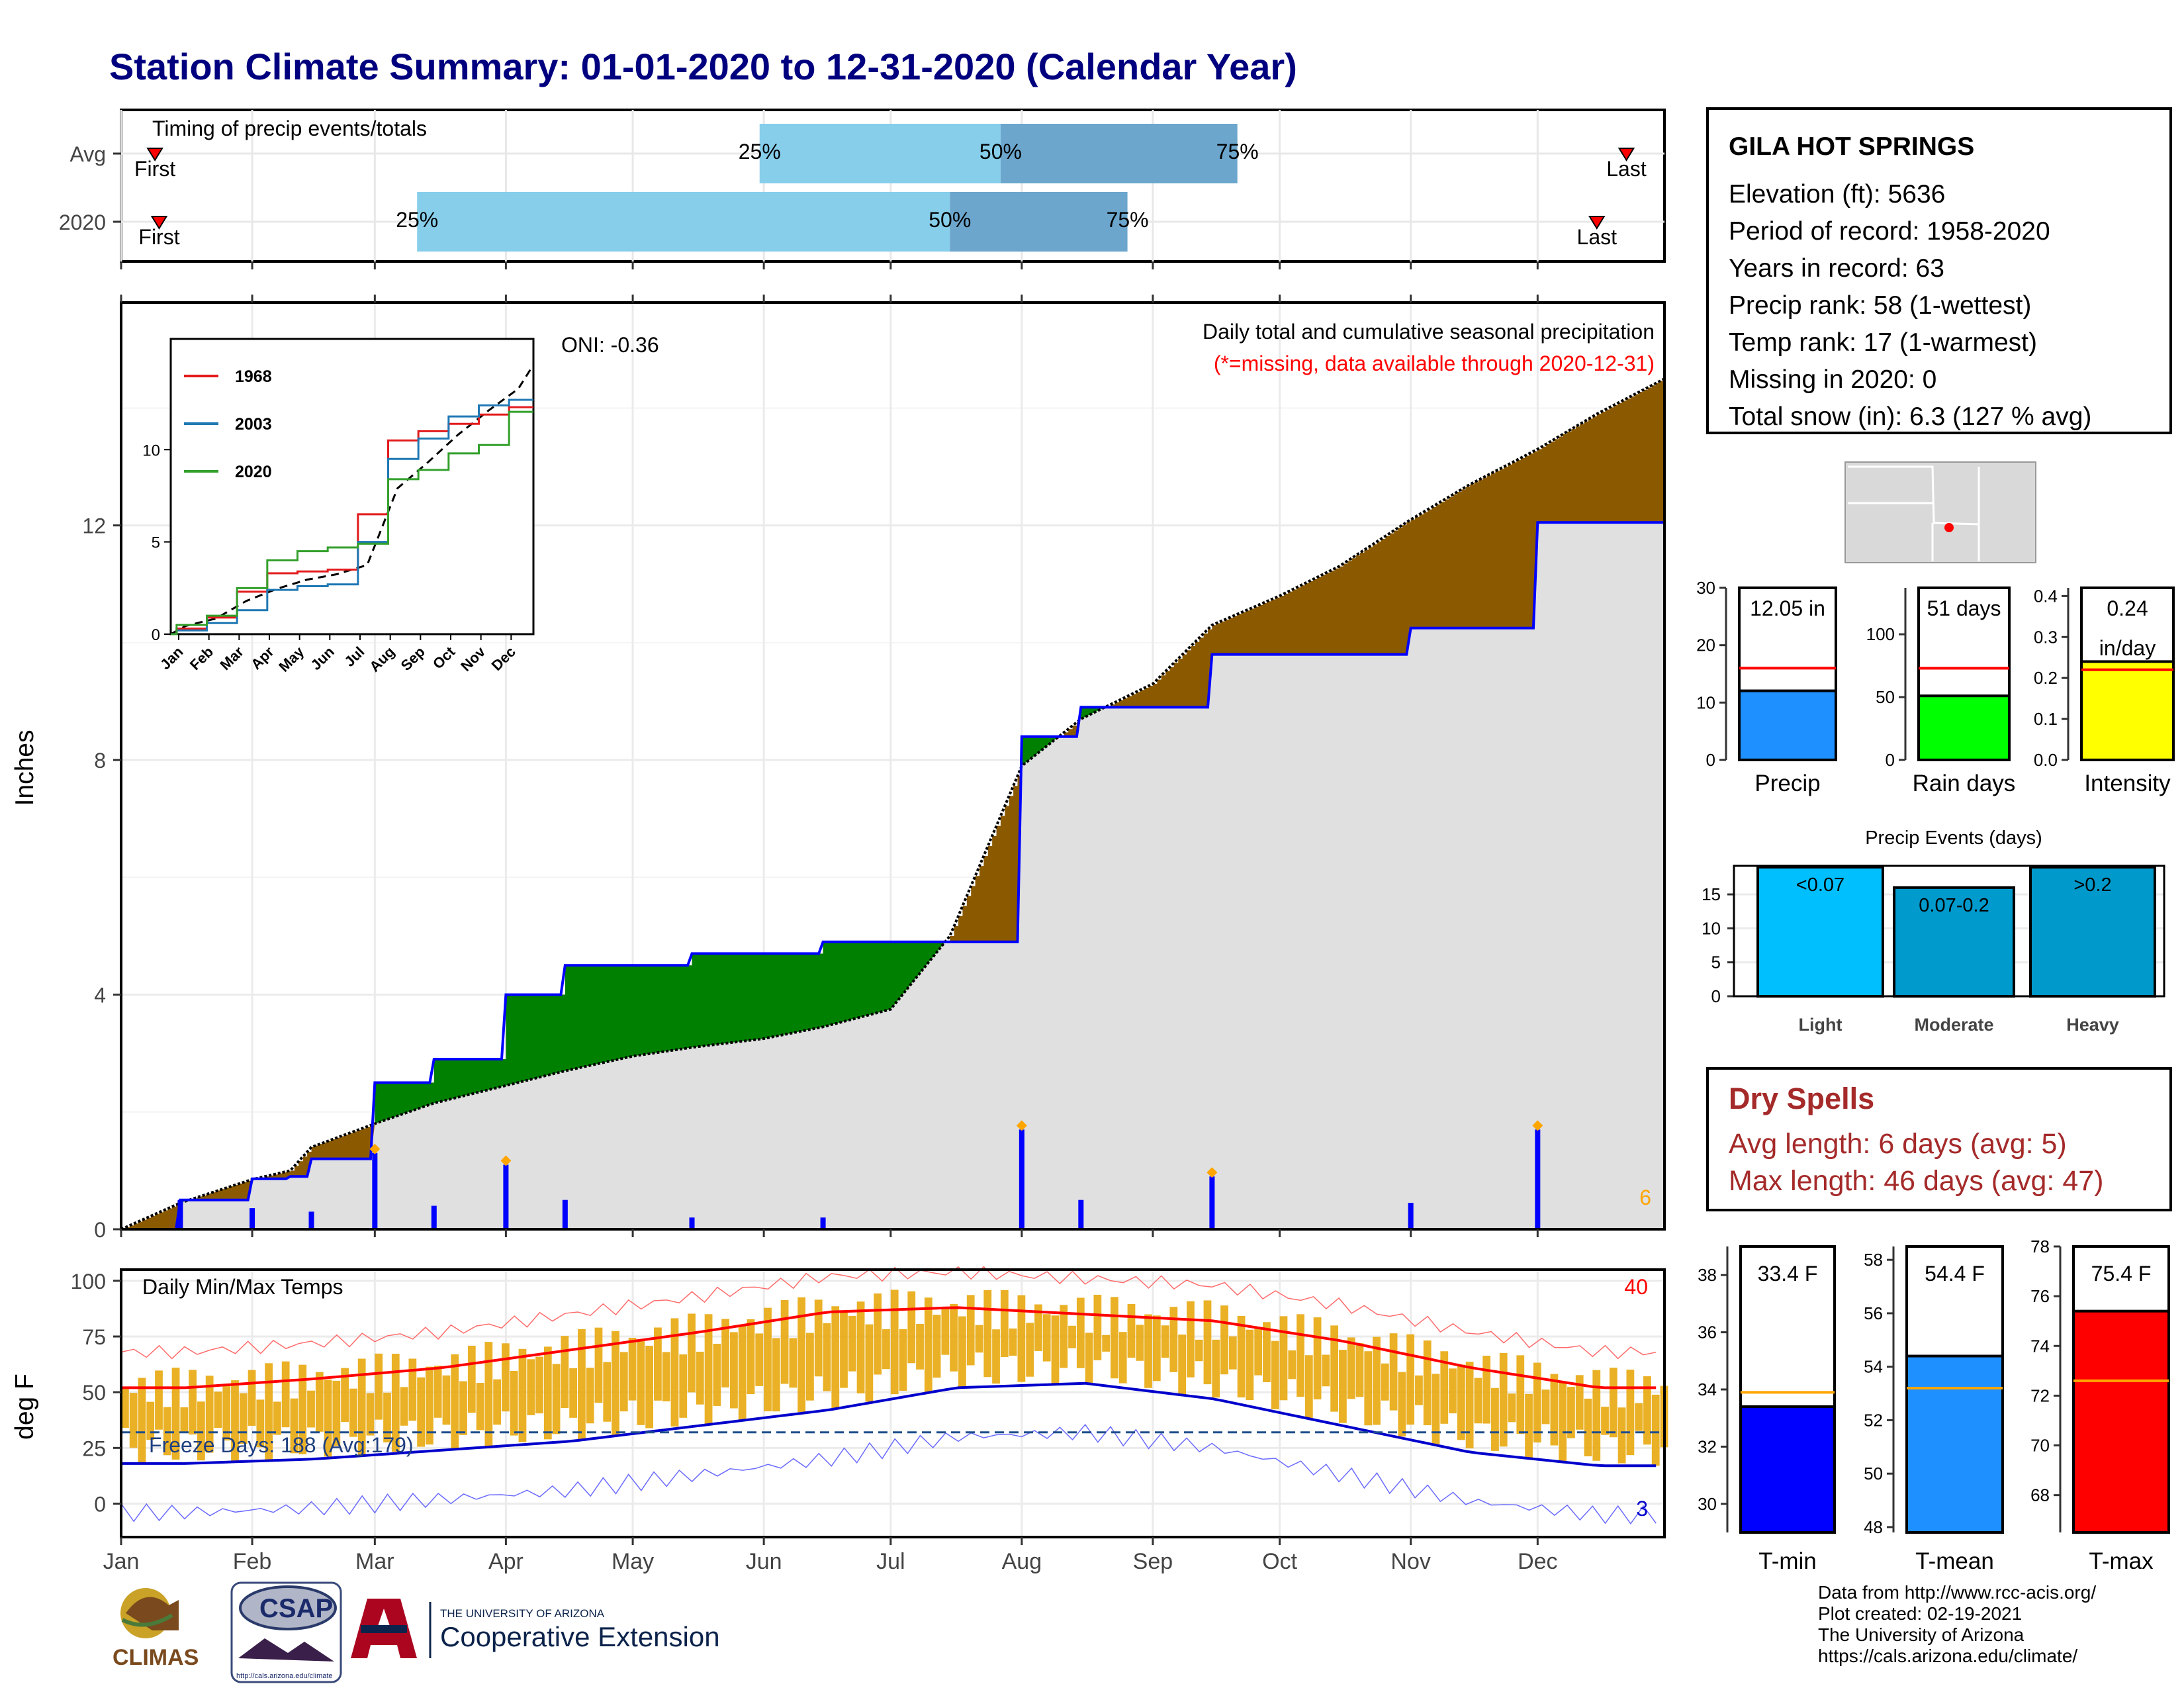 The width and height of the screenshot is (2184, 1688). What do you see at coordinates (156, 1629) in the screenshot?
I see `climas-logo: CLIMAS` at bounding box center [156, 1629].